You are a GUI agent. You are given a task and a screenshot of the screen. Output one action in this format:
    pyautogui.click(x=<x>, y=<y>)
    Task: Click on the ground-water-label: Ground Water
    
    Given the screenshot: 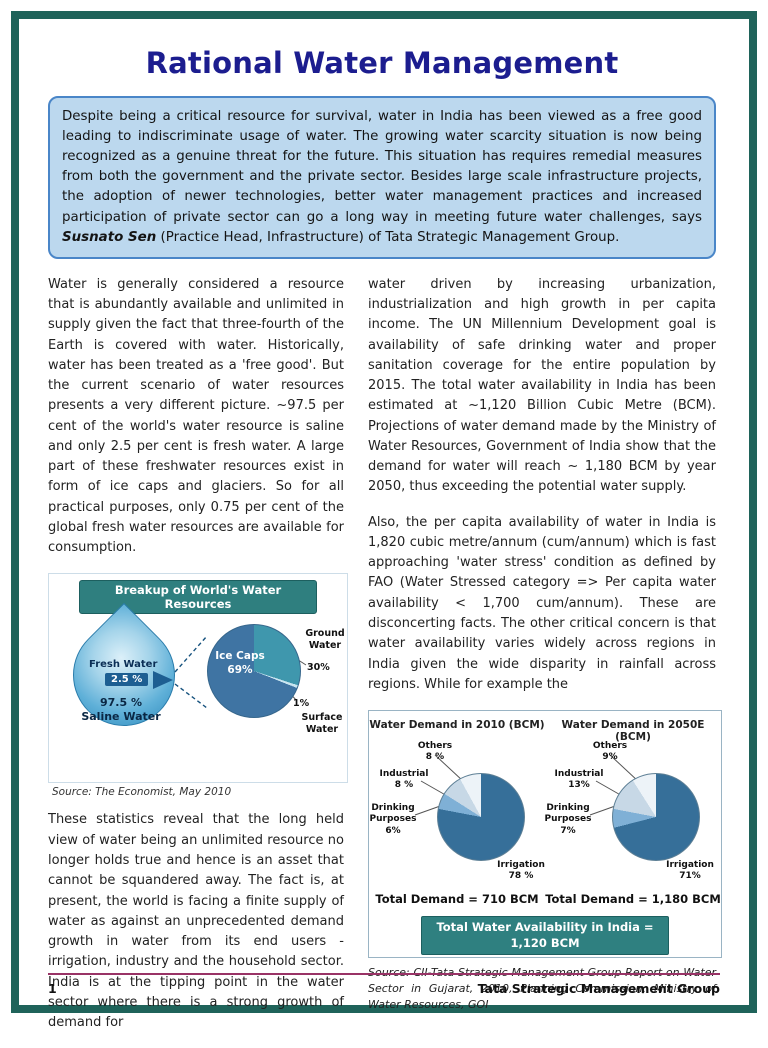 What is the action you would take?
    pyautogui.click(x=325, y=639)
    